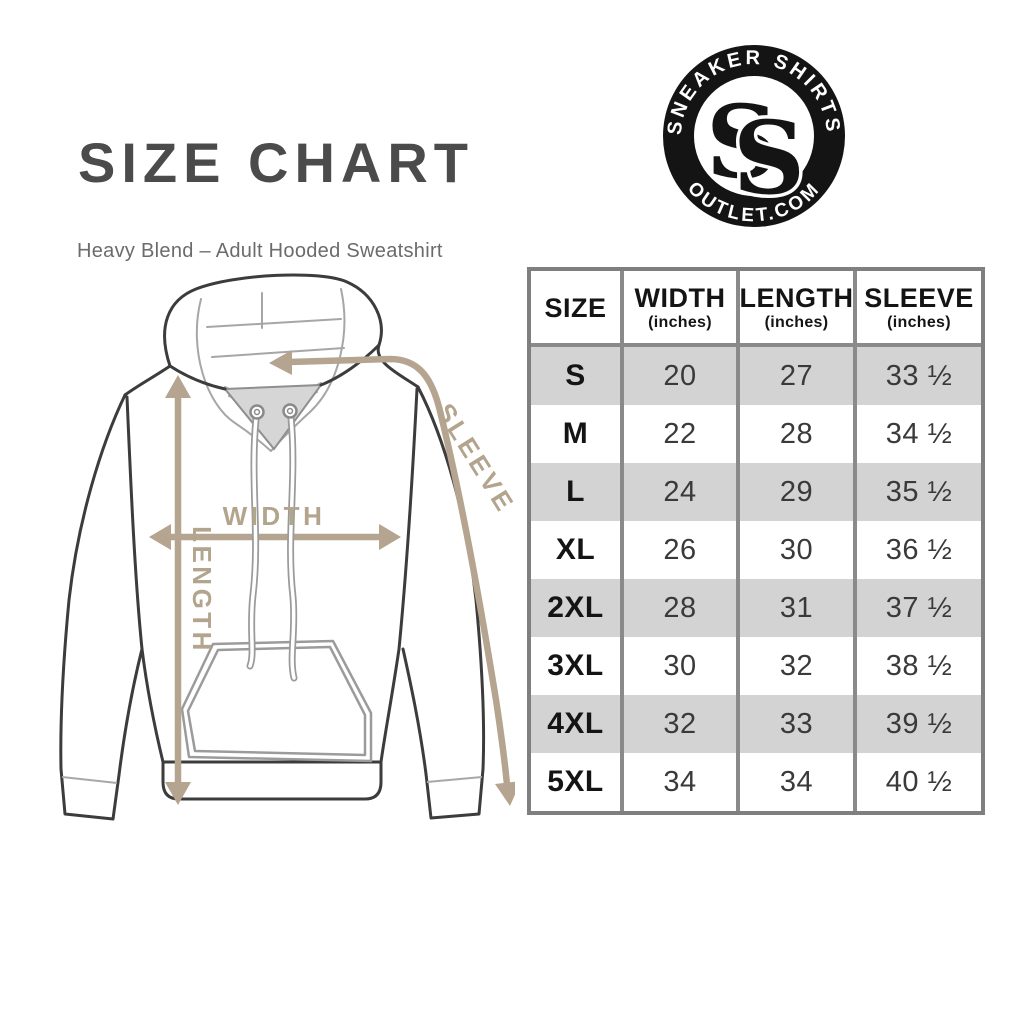  I want to click on cell-4XL-length: 33, so click(794, 724).